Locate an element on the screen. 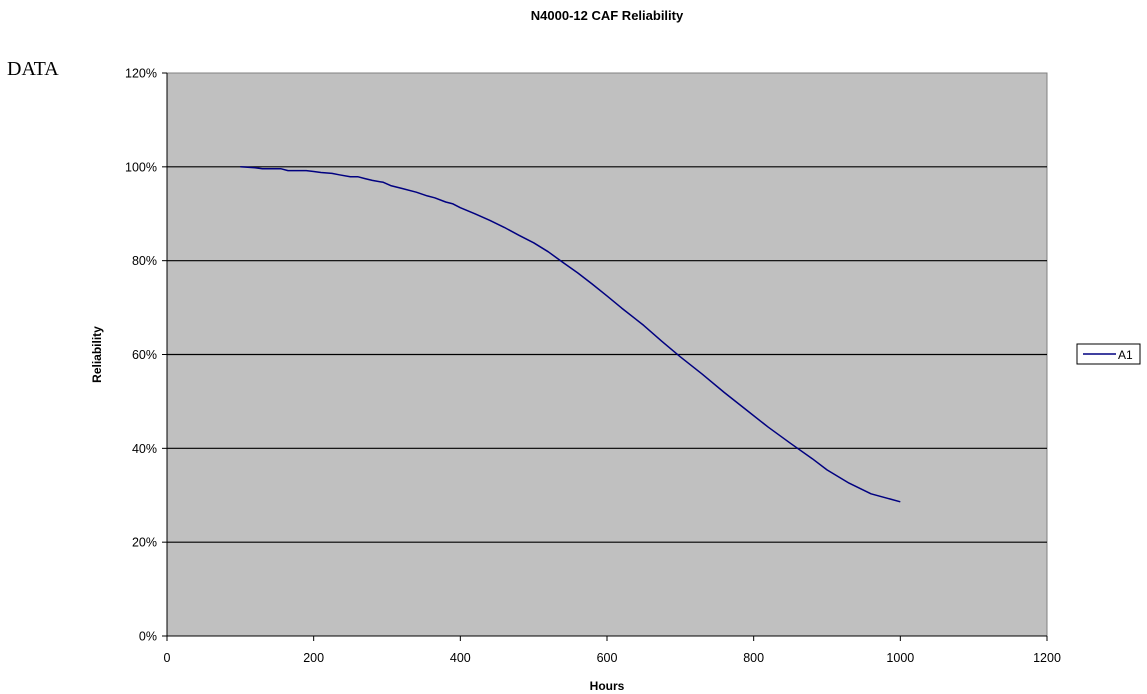 Image resolution: width=1147 pixels, height=694 pixels. chart-title: N4000-12 CAF Reliability is located at coordinates (607, 15).